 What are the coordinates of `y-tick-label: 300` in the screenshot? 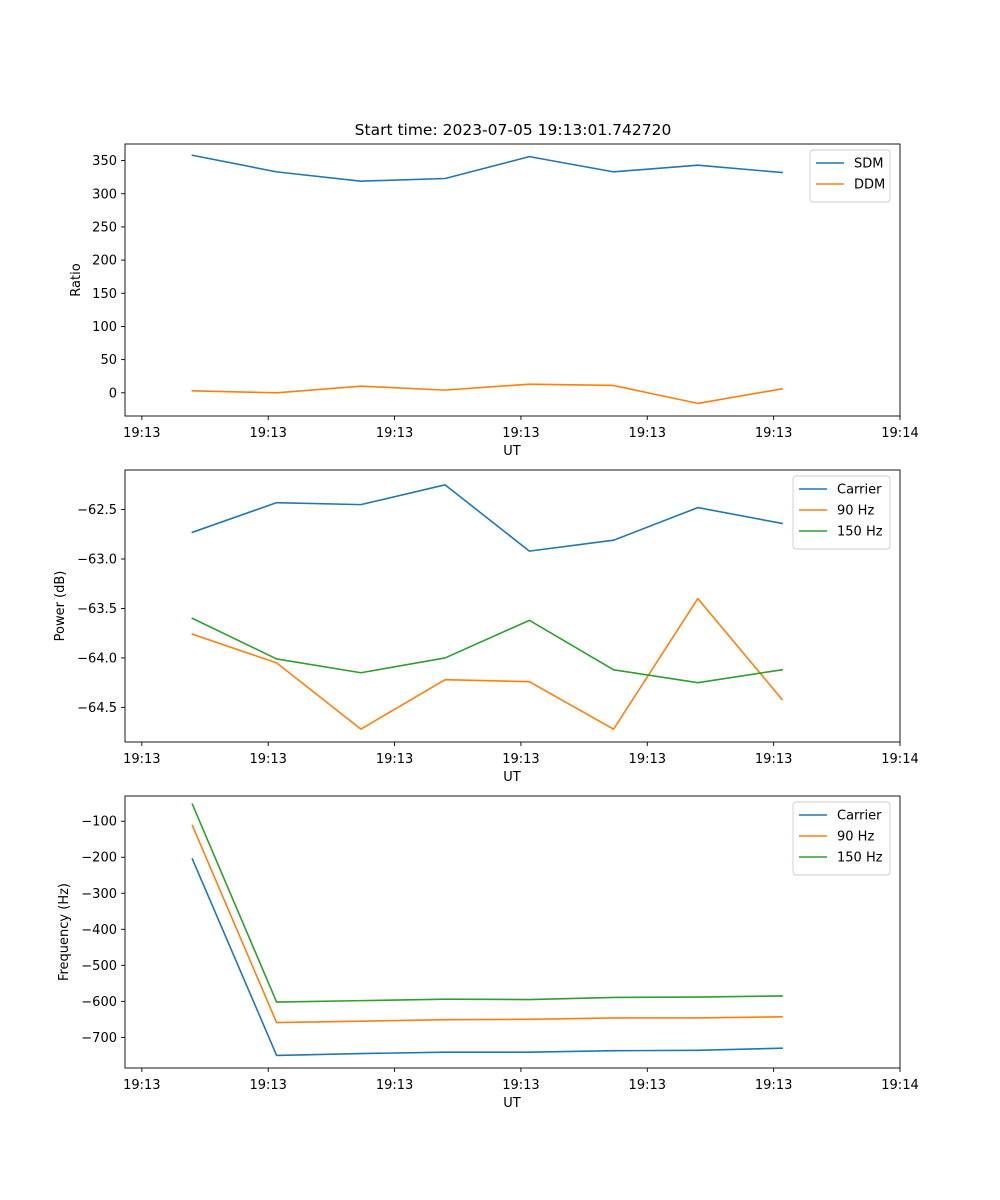 It's located at (104, 194).